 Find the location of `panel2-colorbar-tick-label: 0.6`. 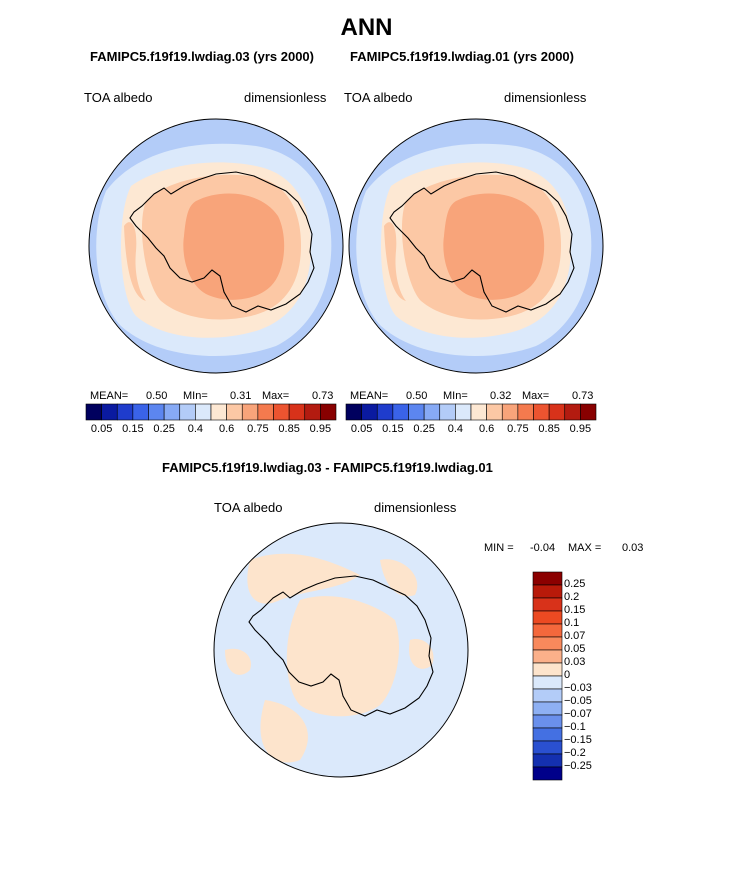

panel2-colorbar-tick-label: 0.6 is located at coordinates (486, 429).